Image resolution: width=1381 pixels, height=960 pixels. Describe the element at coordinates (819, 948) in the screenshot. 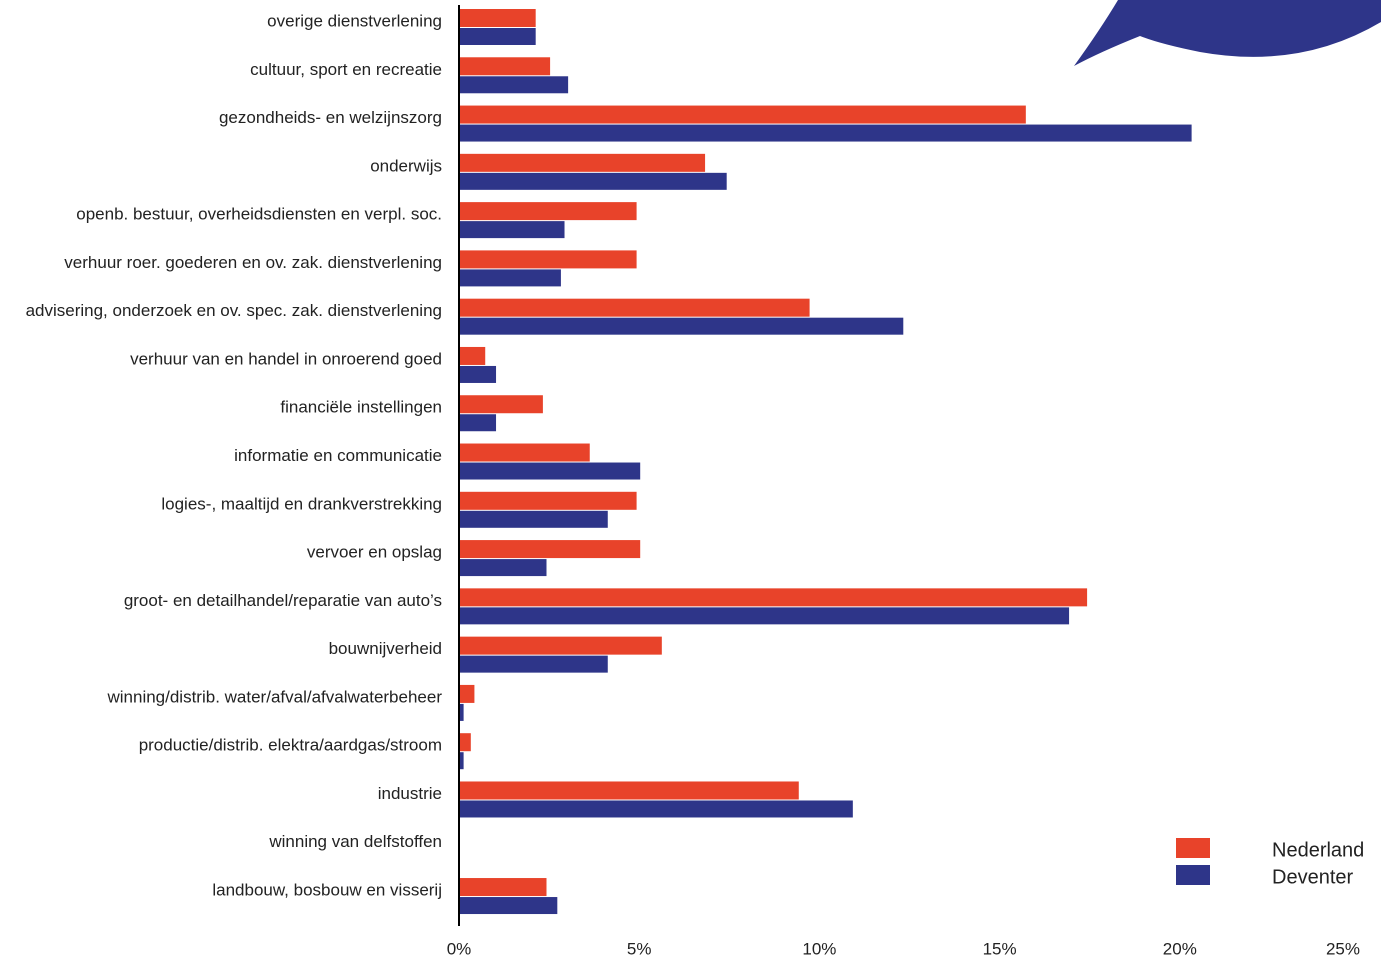

I see `x-tick-label: 10%` at that location.